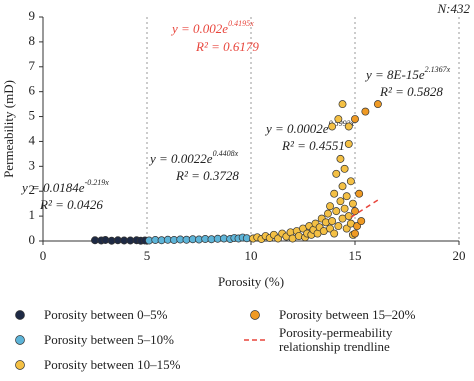 The image size is (474, 381). I want to click on legend-label: Porosity between 10–15%, so click(112, 364).